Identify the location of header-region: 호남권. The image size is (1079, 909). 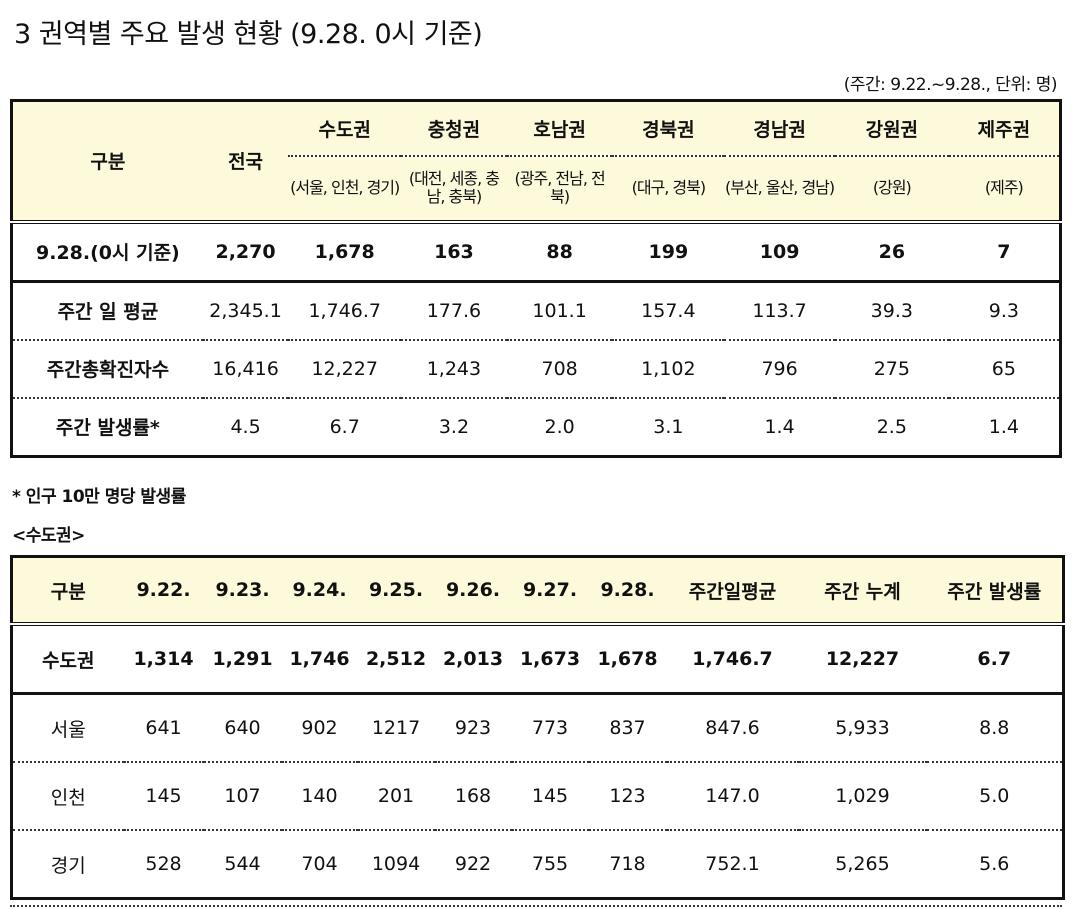
(559, 128).